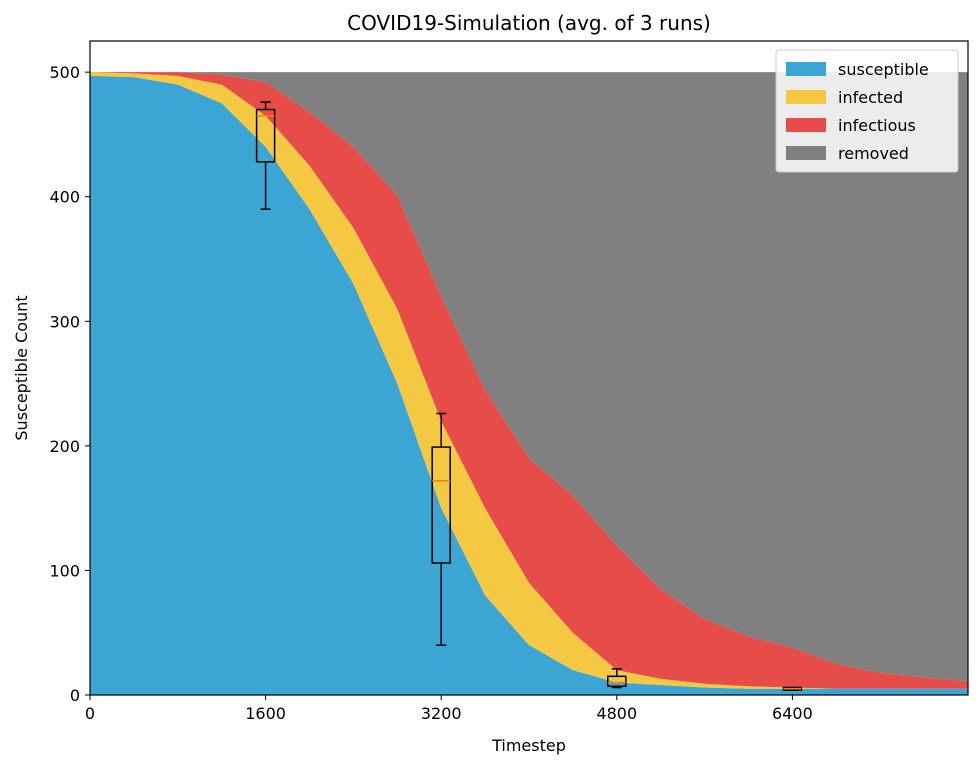  What do you see at coordinates (877, 125) in the screenshot?
I see `legend-label-infectious: infectious` at bounding box center [877, 125].